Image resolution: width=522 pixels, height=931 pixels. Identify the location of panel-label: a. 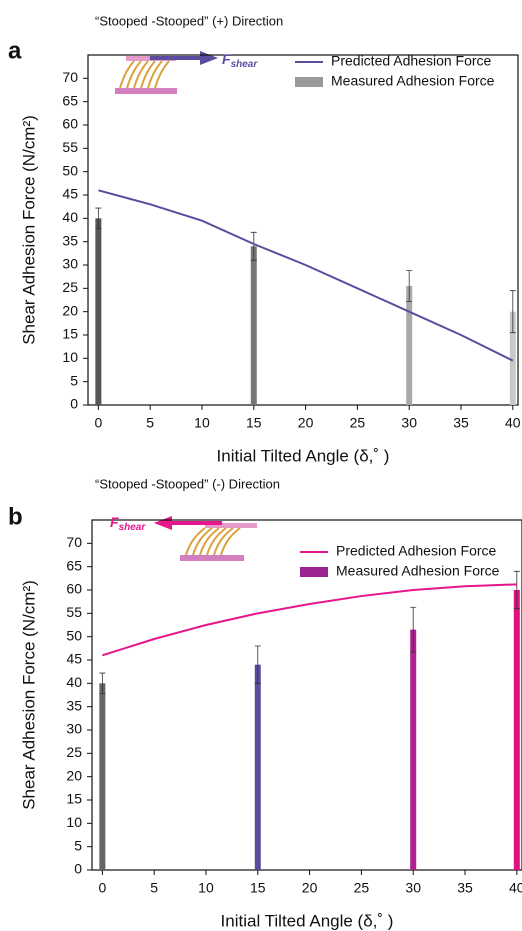
(15, 50).